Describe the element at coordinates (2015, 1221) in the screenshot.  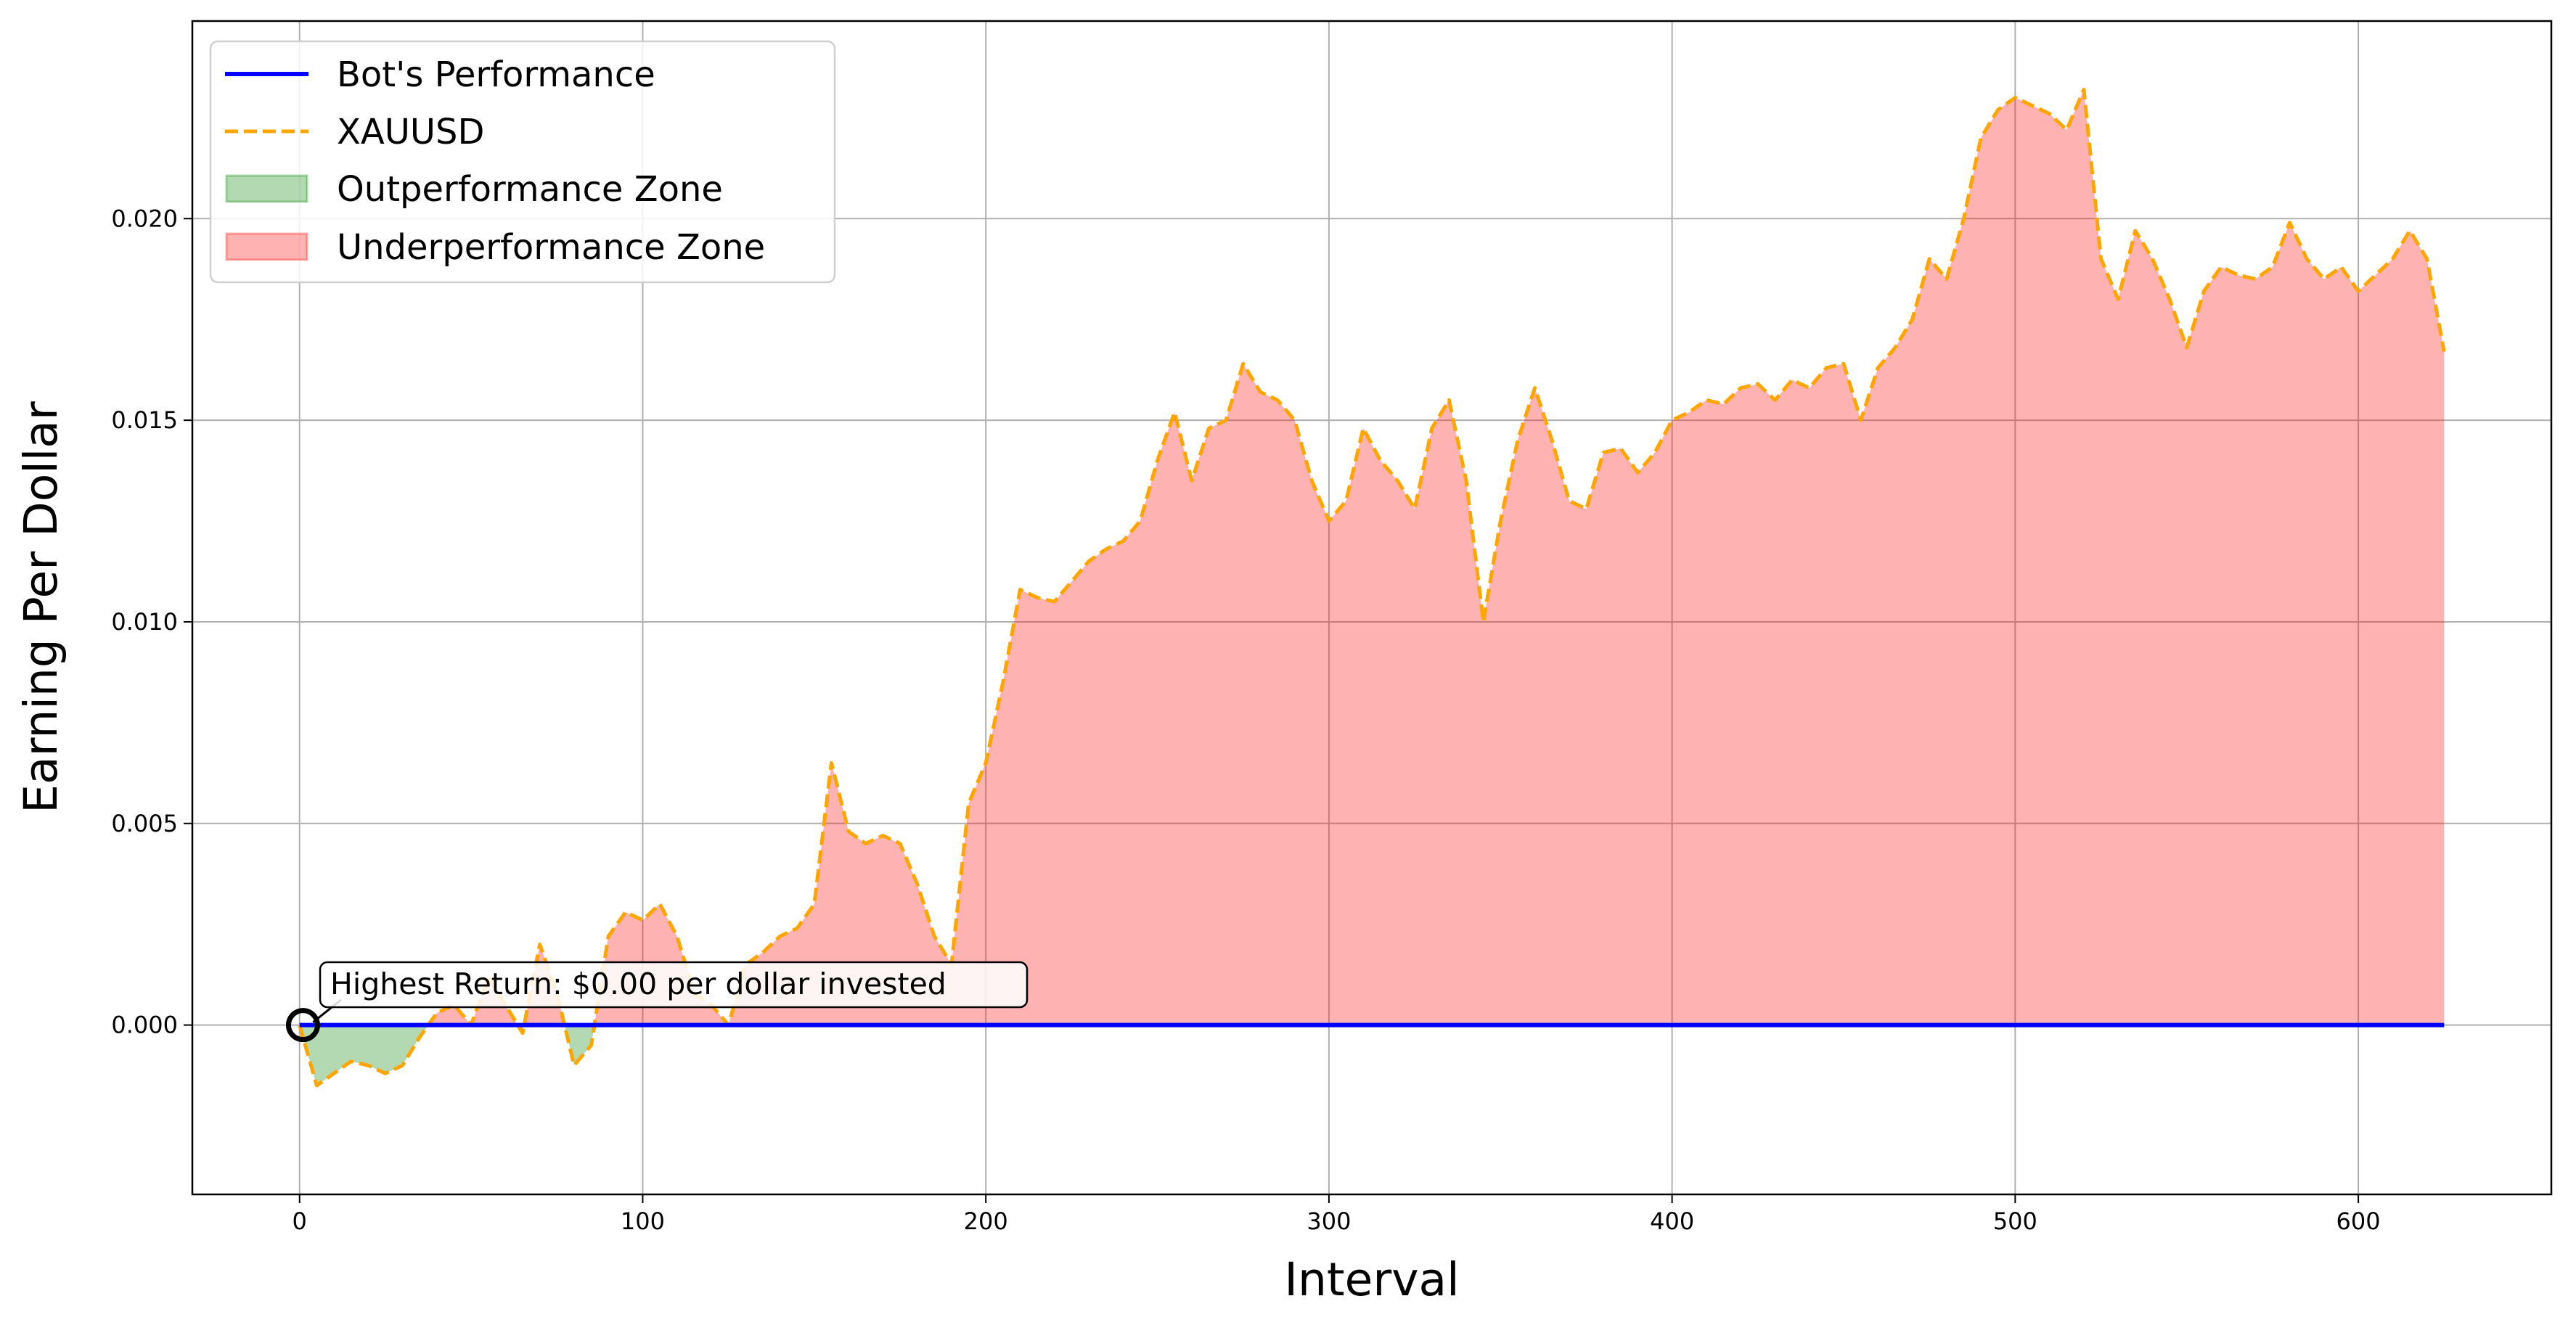
I see `x-tick-label: 500` at that location.